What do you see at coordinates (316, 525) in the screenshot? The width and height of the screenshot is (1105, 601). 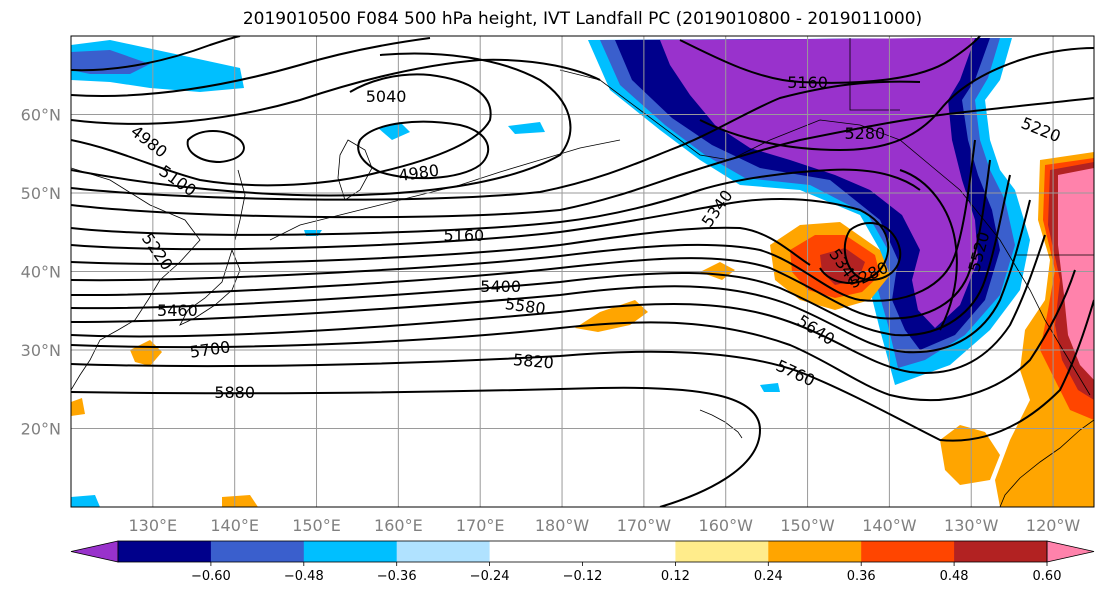 I see `x-tick-label: 150°E` at bounding box center [316, 525].